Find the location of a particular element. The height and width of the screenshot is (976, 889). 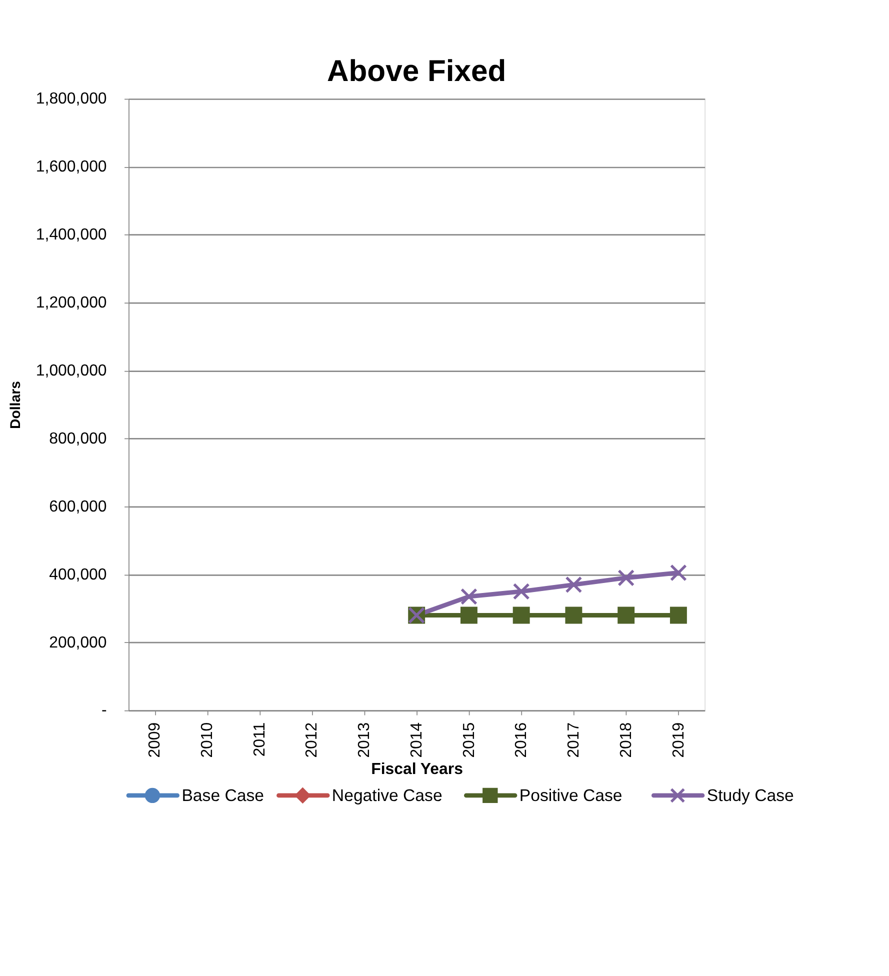

y-tick-label: 200,000 is located at coordinates (78, 643).